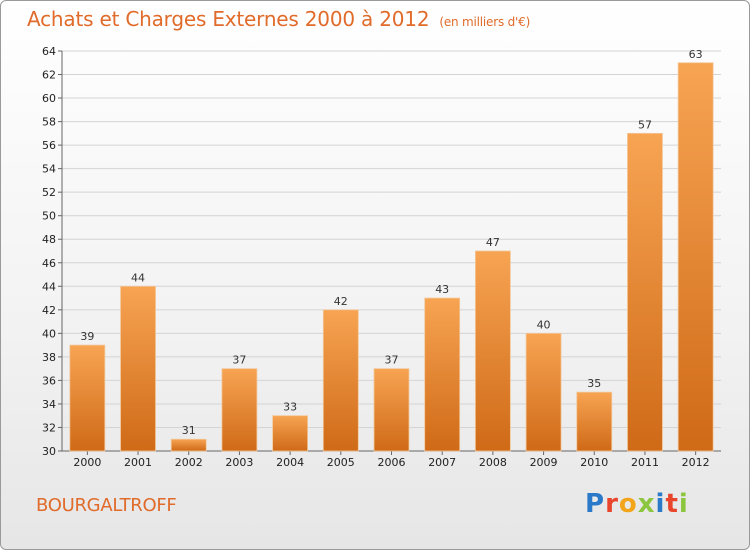 The height and width of the screenshot is (550, 750). Describe the element at coordinates (49, 122) in the screenshot. I see `y-tick-label: 58` at that location.